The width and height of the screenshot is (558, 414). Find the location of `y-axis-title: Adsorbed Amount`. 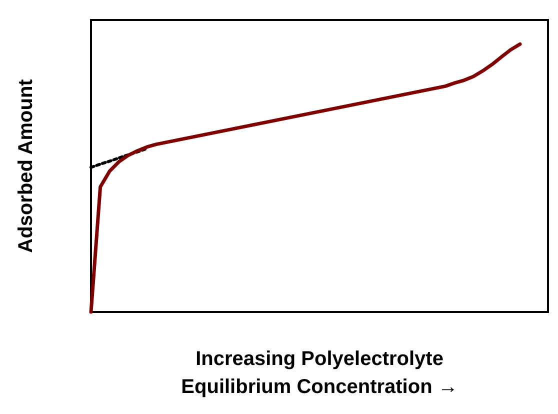

y-axis-title: Adsorbed Amount is located at coordinates (26, 165).